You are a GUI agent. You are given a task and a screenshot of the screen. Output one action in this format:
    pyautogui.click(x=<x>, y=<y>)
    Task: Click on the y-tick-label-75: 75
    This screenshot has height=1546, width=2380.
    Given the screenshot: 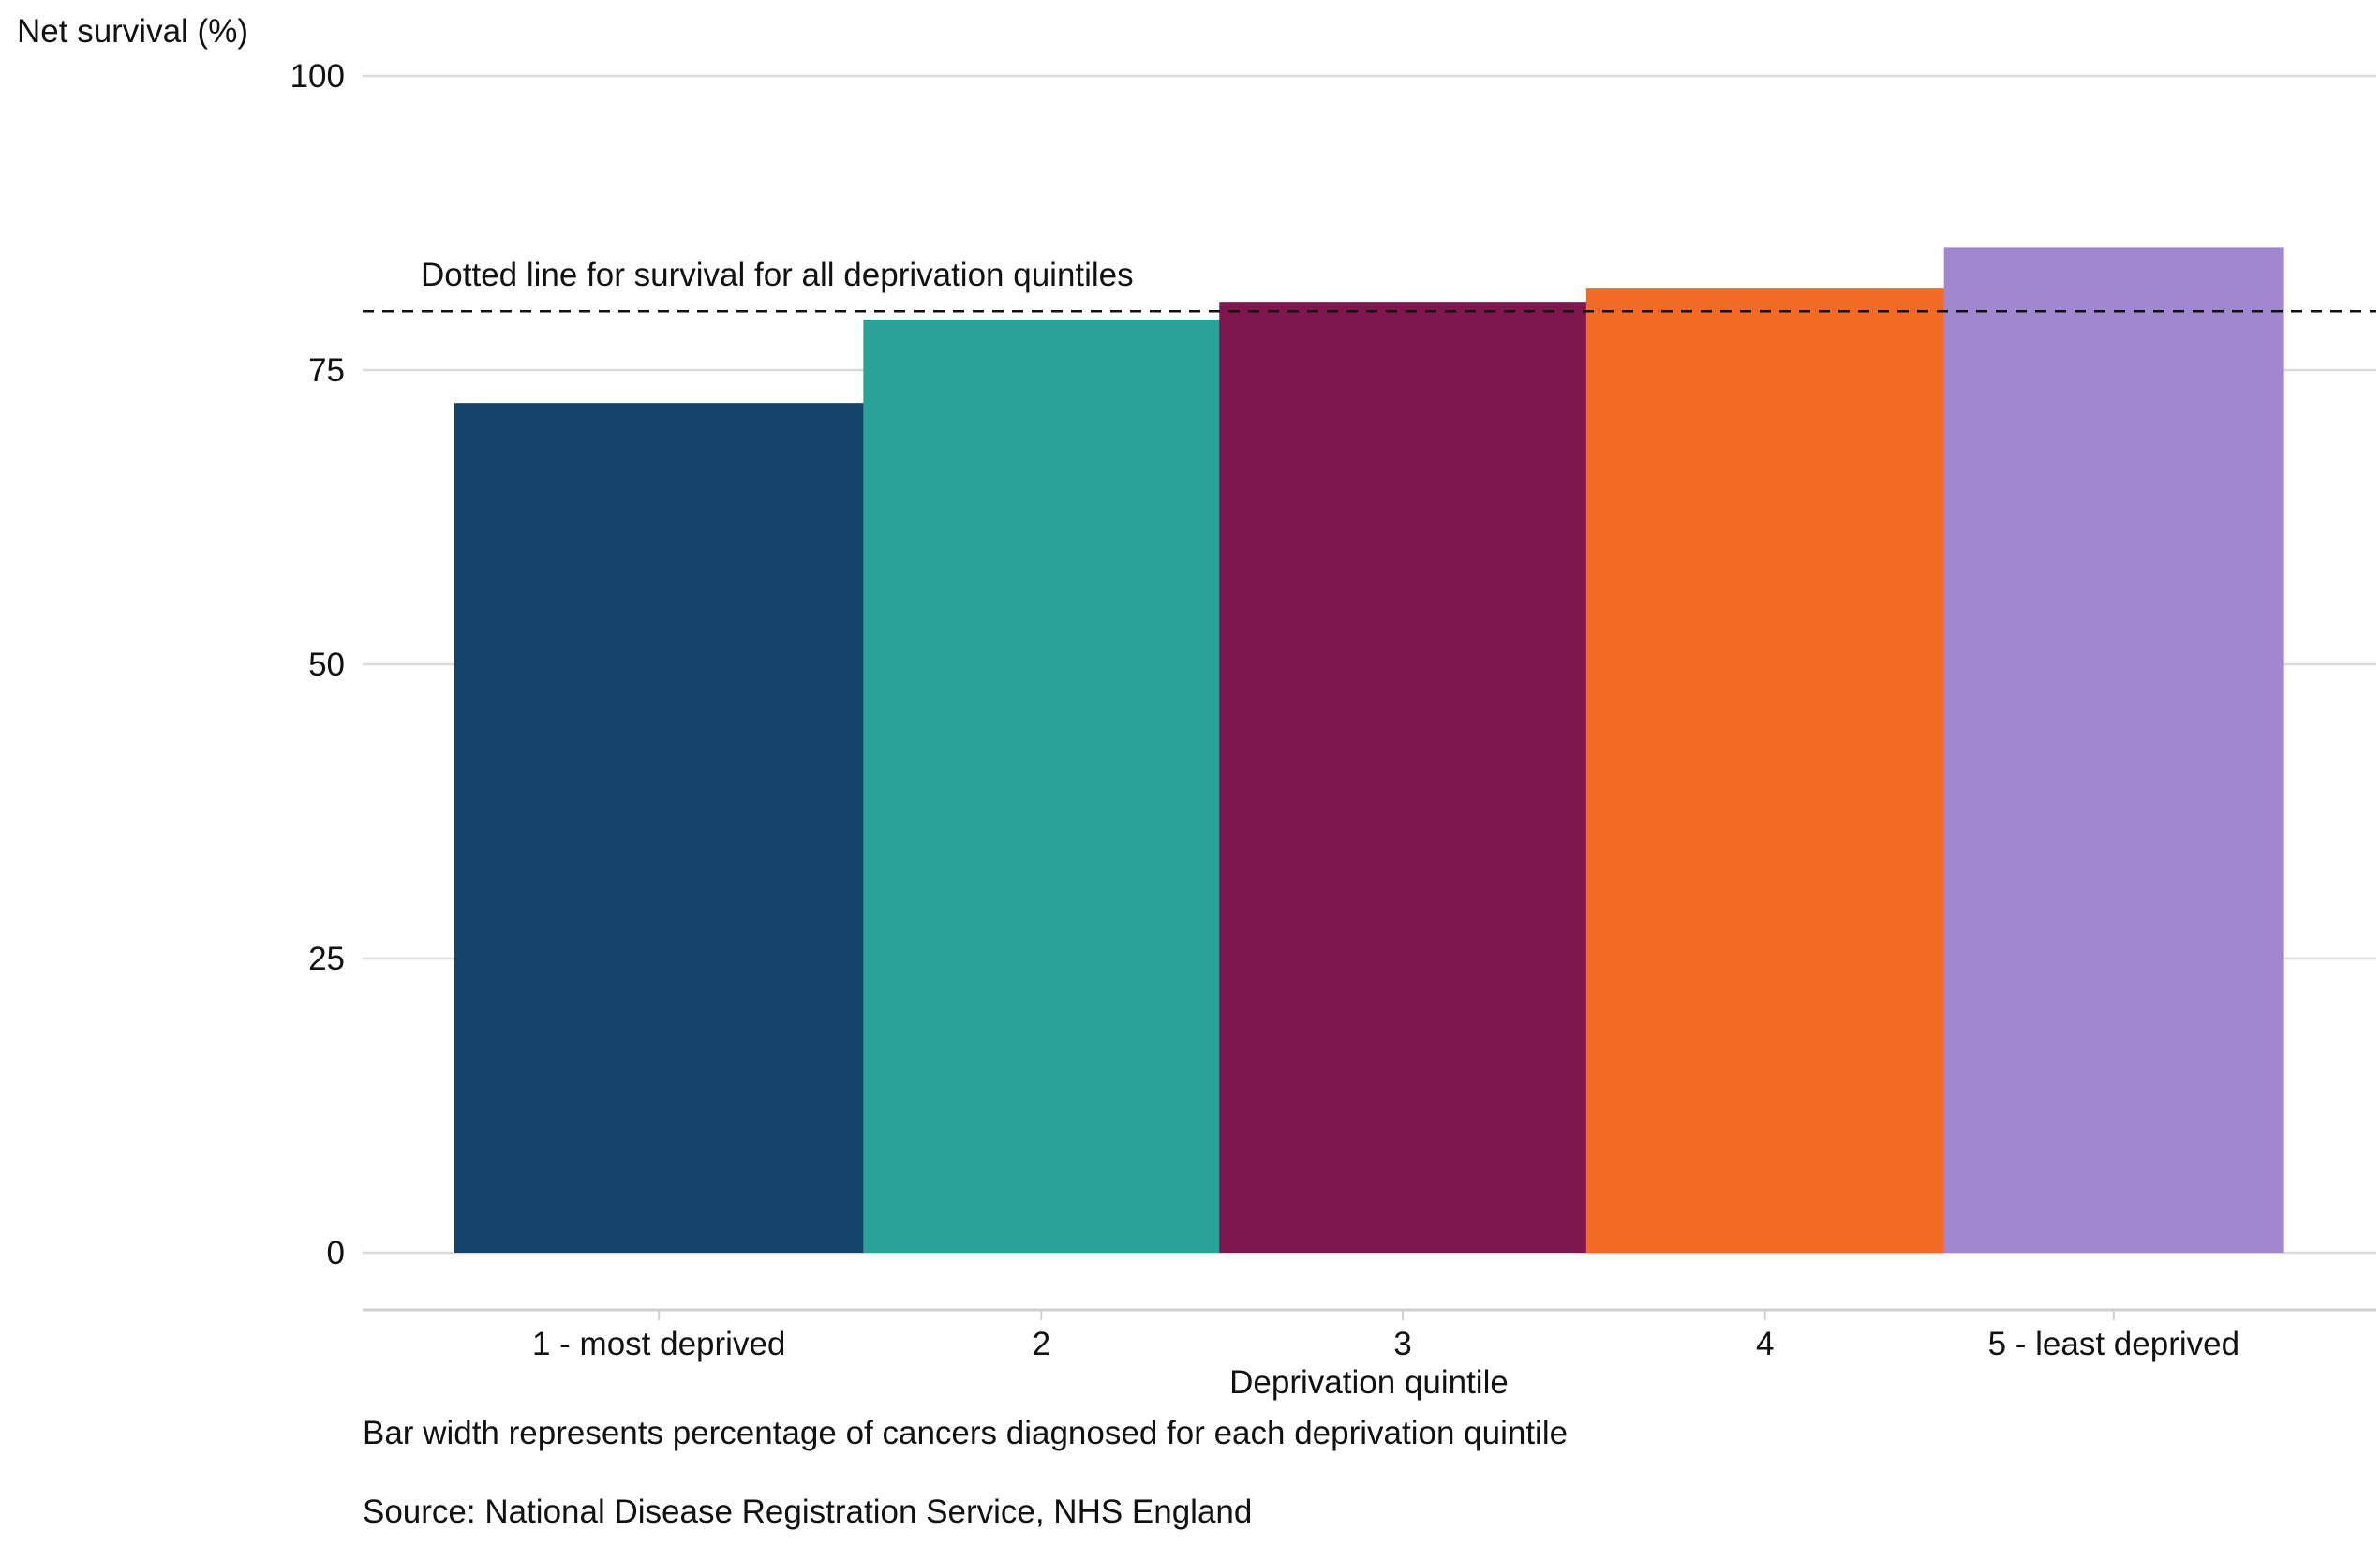 What is the action you would take?
    pyautogui.click(x=326, y=370)
    